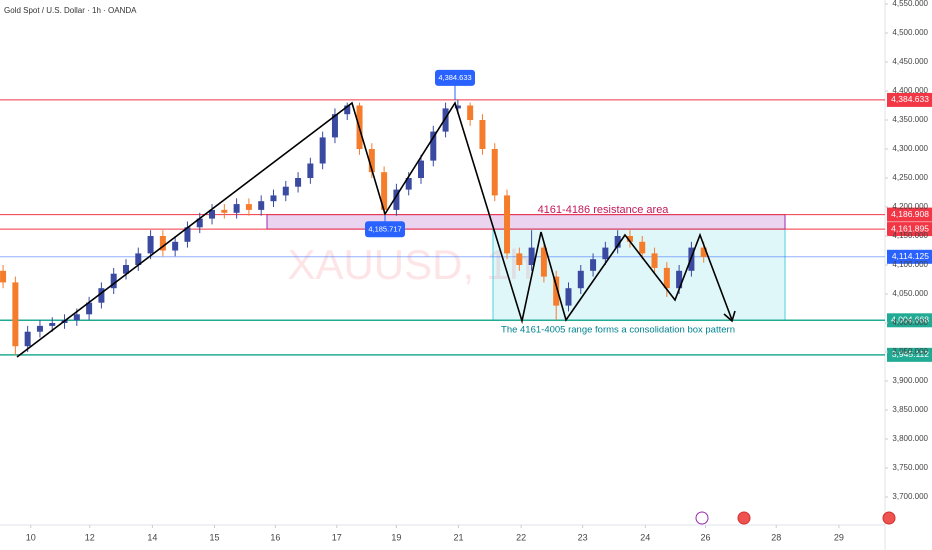 The image size is (932, 550). What do you see at coordinates (910, 148) in the screenshot?
I see `y-tick-label: 4,300.000` at bounding box center [910, 148].